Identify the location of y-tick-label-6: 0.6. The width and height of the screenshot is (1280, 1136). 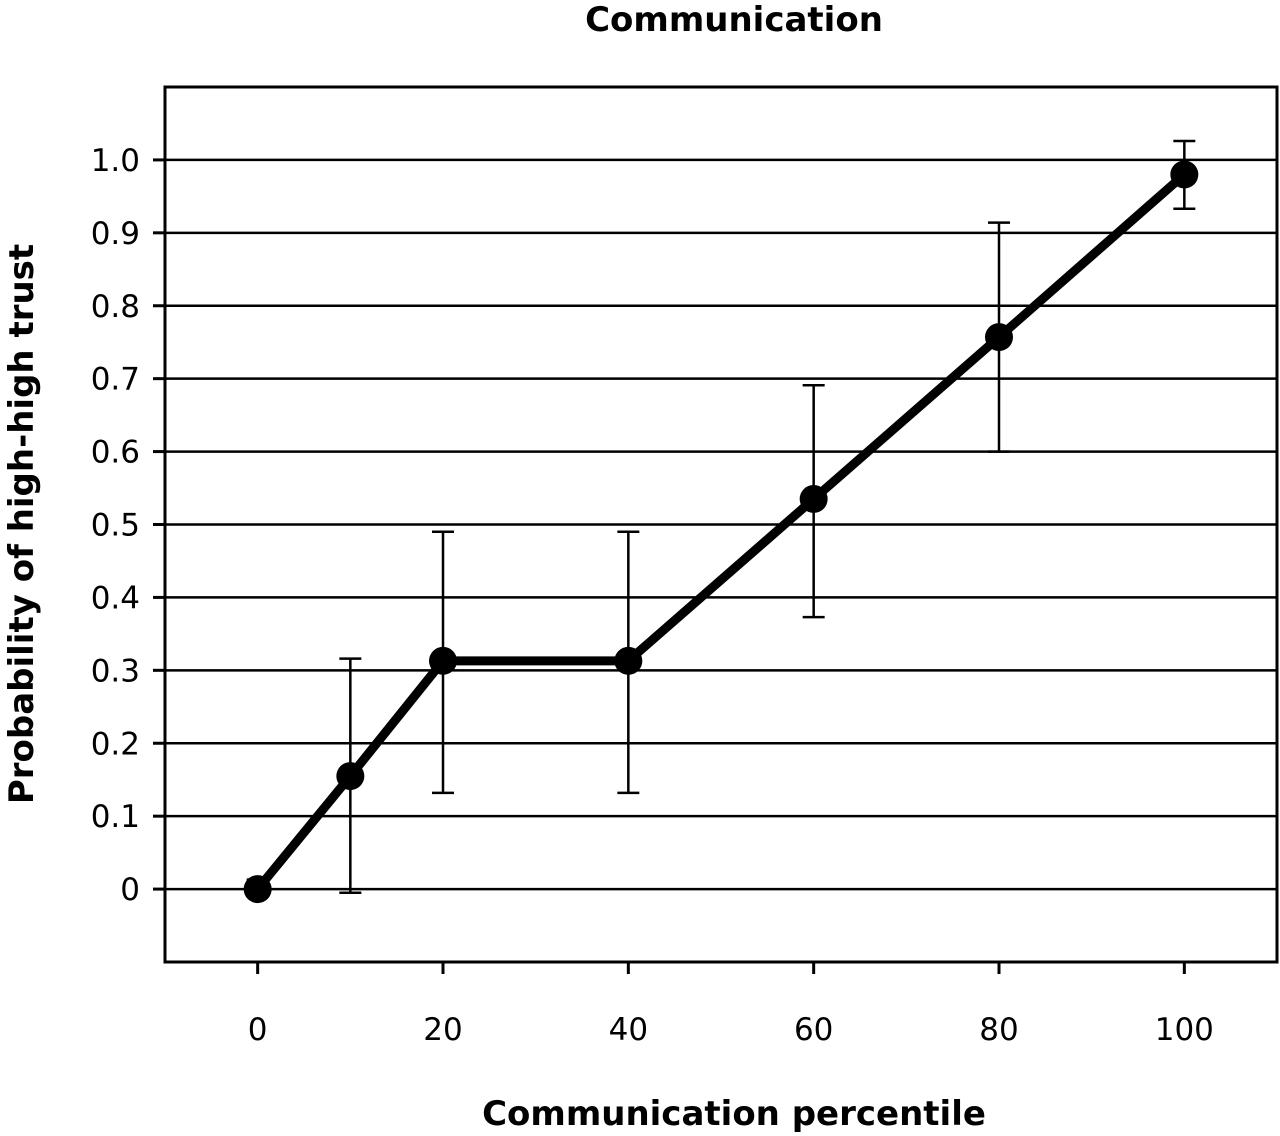
(115, 453).